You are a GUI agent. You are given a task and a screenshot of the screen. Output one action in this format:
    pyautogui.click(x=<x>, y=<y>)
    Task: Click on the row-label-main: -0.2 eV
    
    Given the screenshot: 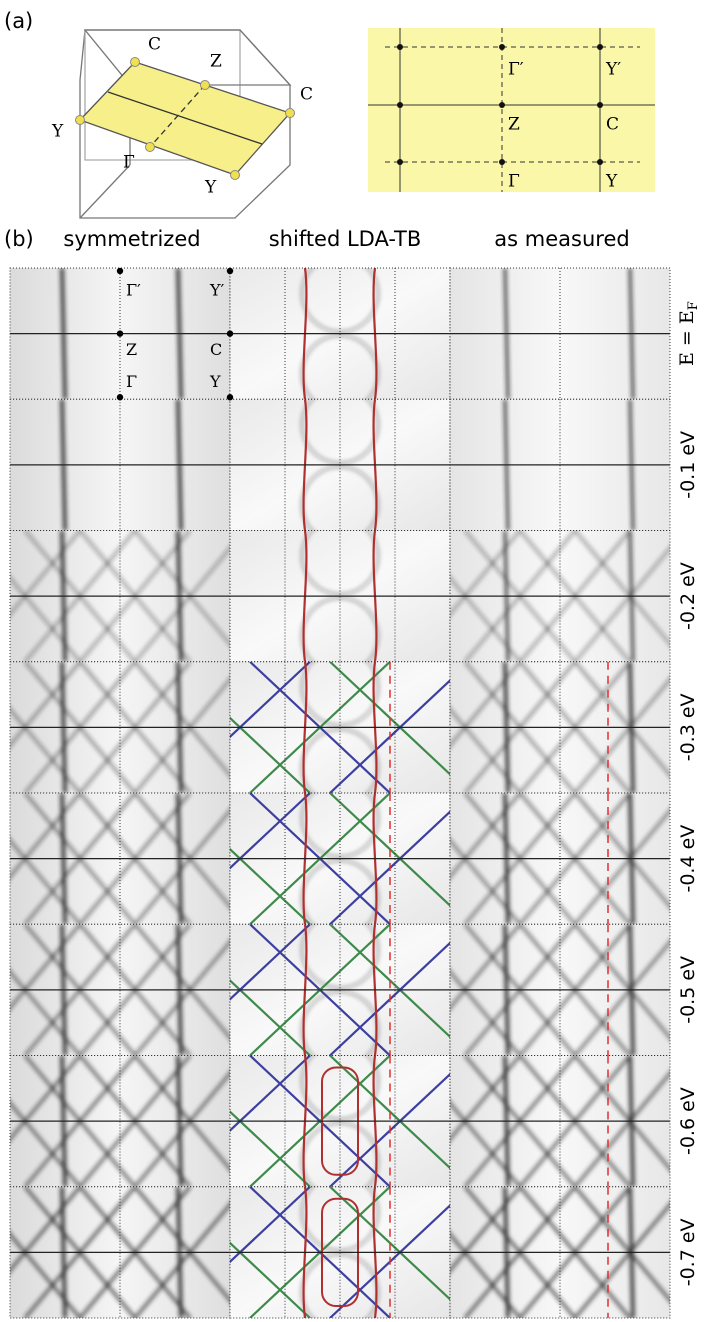 What is the action you would take?
    pyautogui.click(x=688, y=596)
    